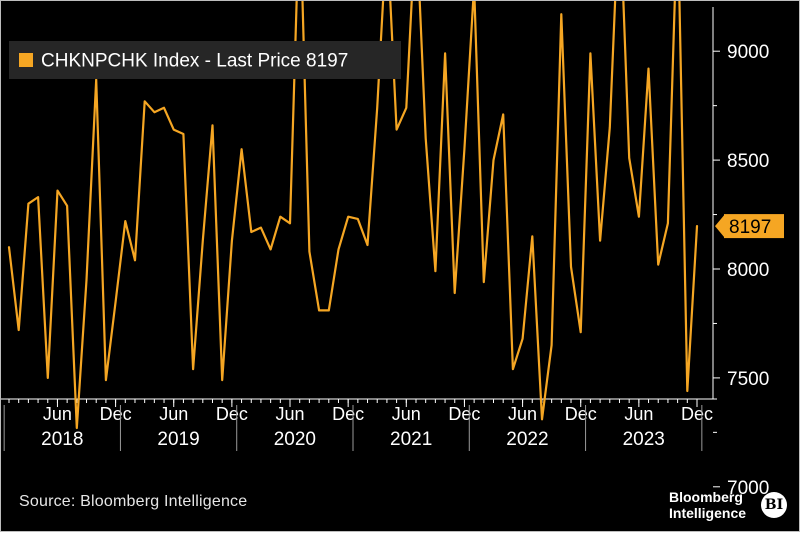 This screenshot has width=800, height=536. What do you see at coordinates (748, 161) in the screenshot?
I see `y-tick-label: 8500` at bounding box center [748, 161].